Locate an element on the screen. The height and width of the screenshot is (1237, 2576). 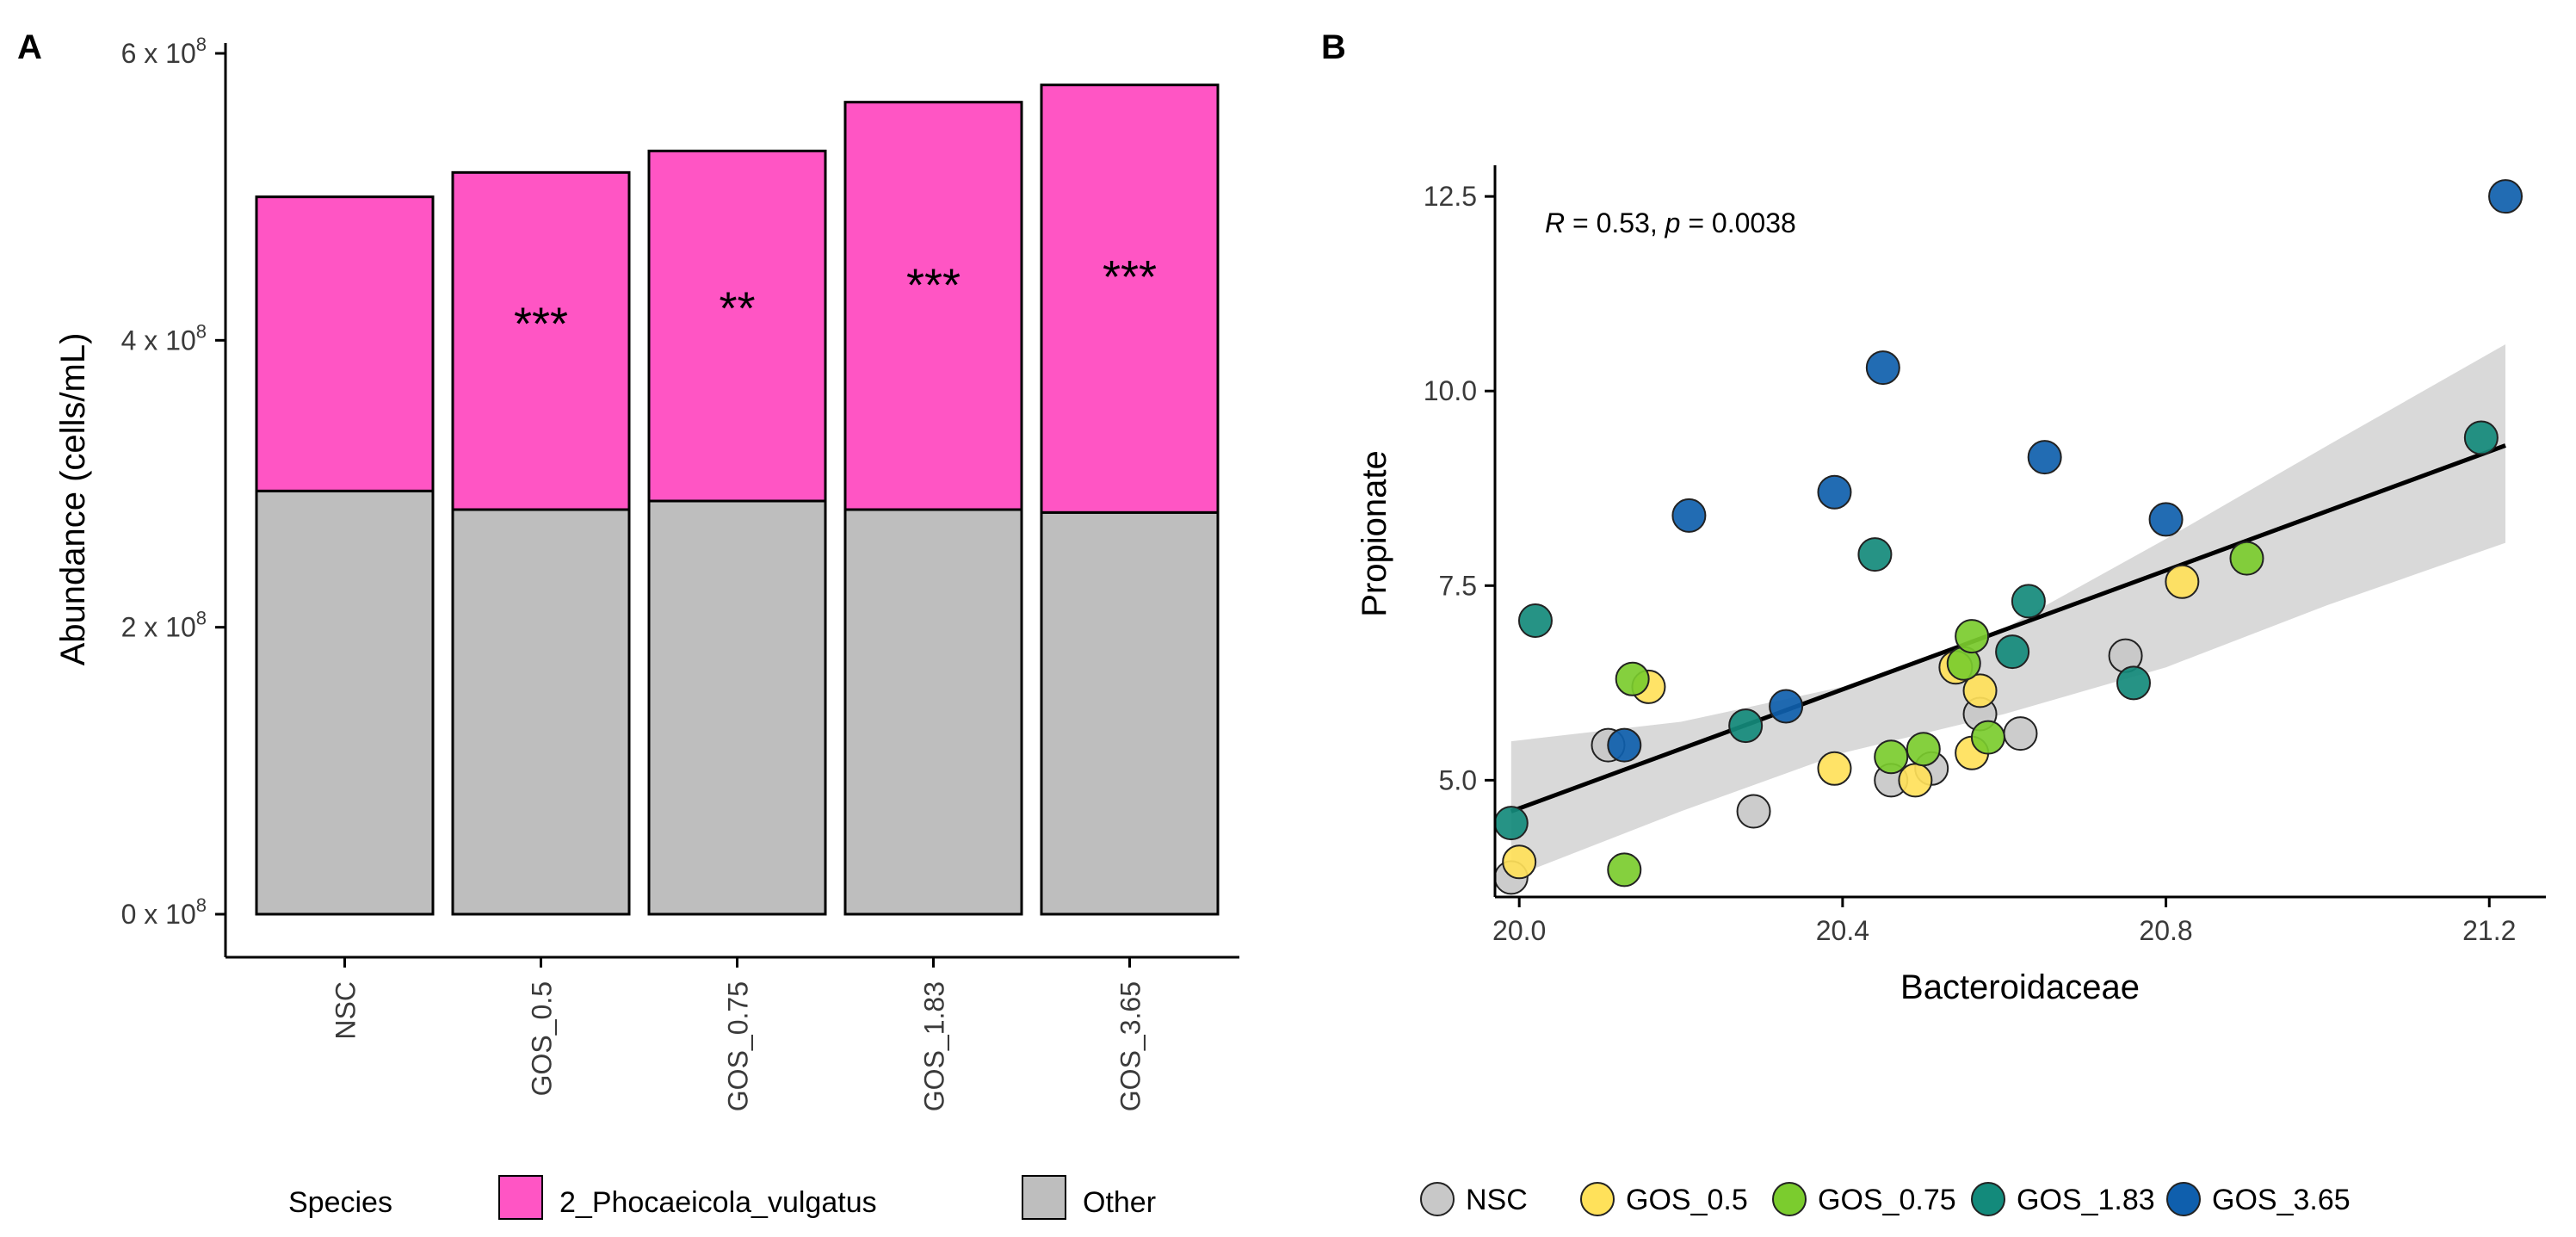
a-y-ticks: 0 x 108 2 x 108 4 x 108 6 x 108 is located at coordinates (173, 482).